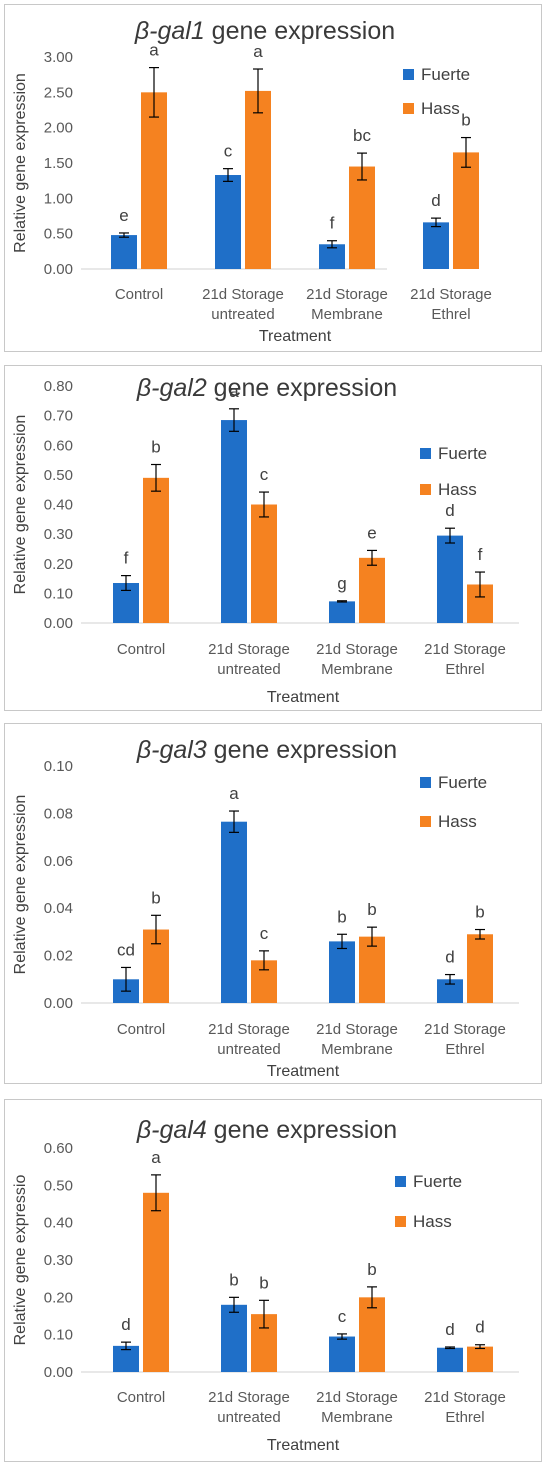 The width and height of the screenshot is (550, 1468). Describe the element at coordinates (437, 1181) in the screenshot. I see `legend-label-fuerte: Fuerte` at that location.